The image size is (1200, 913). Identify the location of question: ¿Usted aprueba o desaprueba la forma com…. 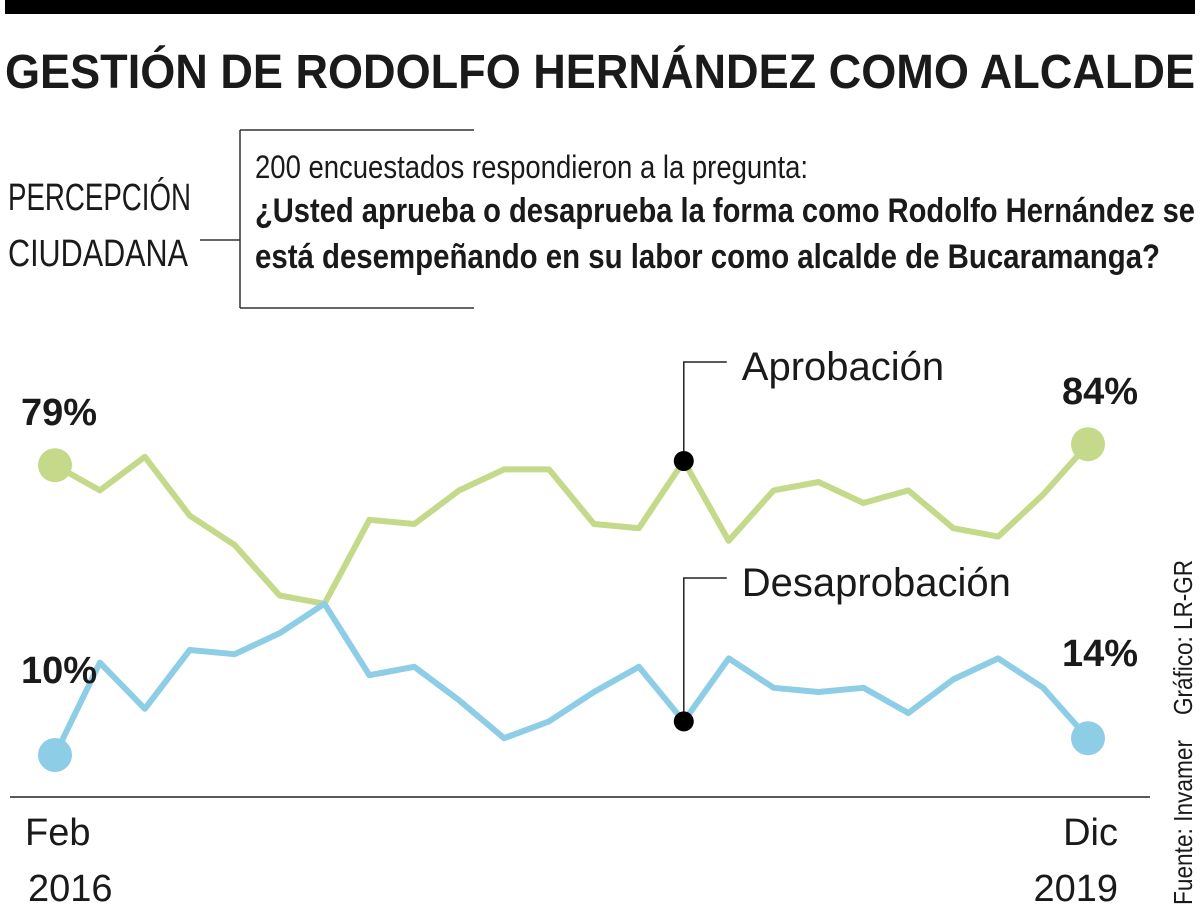
(725, 211).